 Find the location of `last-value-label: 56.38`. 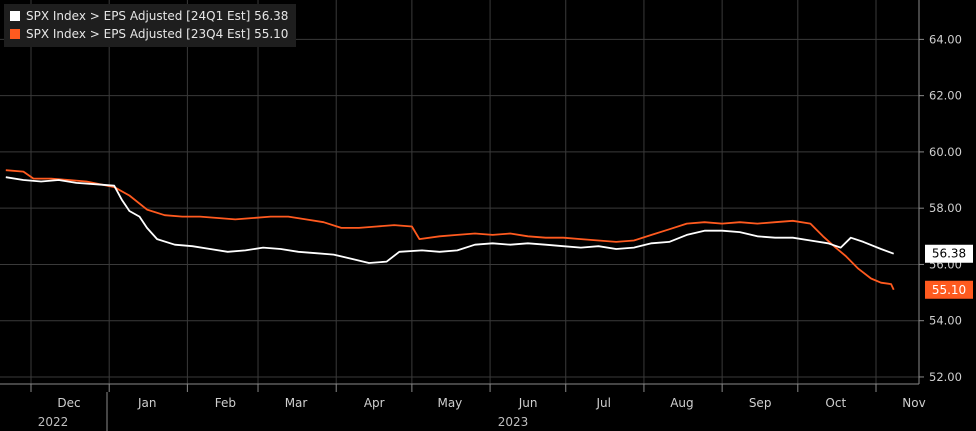

last-value-label: 56.38 is located at coordinates (949, 254).